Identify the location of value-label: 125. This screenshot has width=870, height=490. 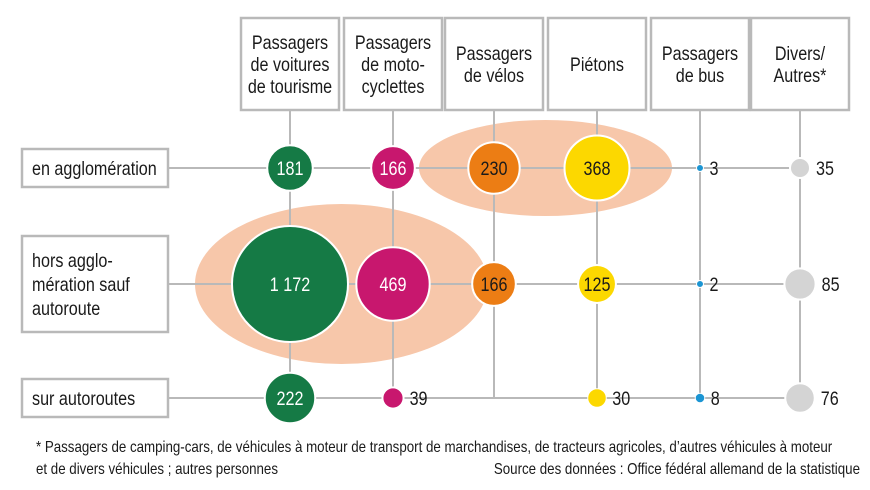
(597, 285).